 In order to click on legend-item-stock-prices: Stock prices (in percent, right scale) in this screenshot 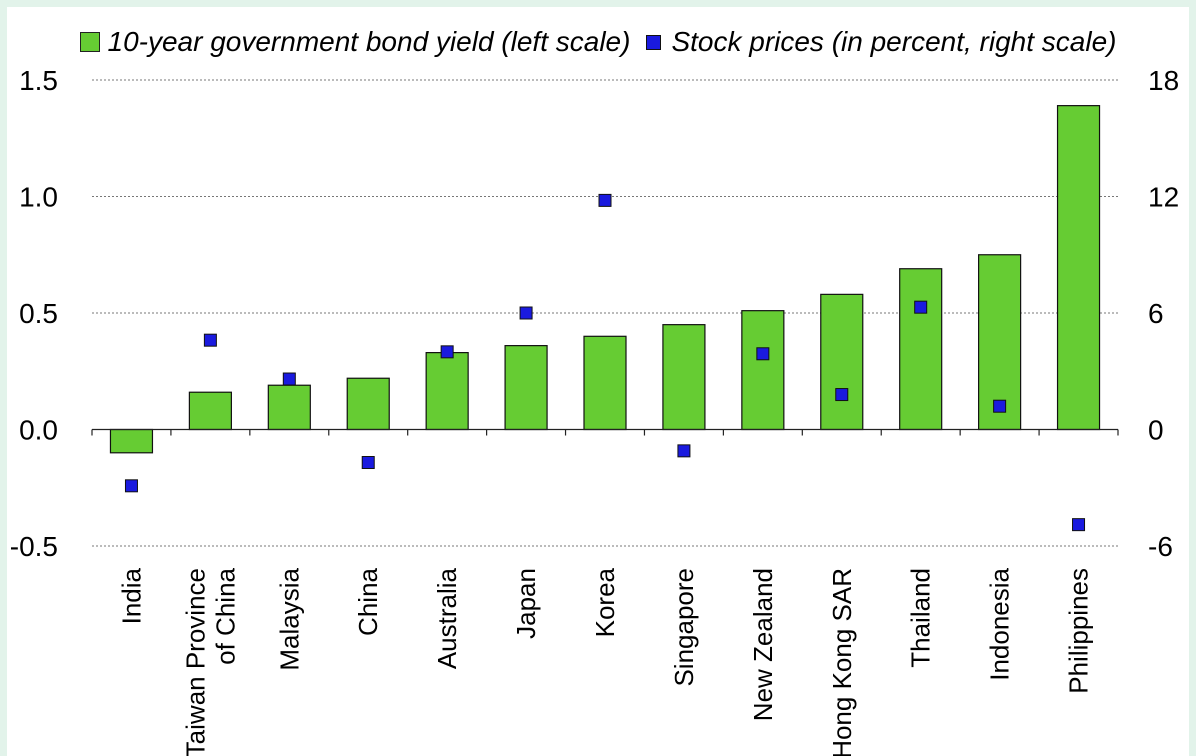, I will do `click(881, 42)`.